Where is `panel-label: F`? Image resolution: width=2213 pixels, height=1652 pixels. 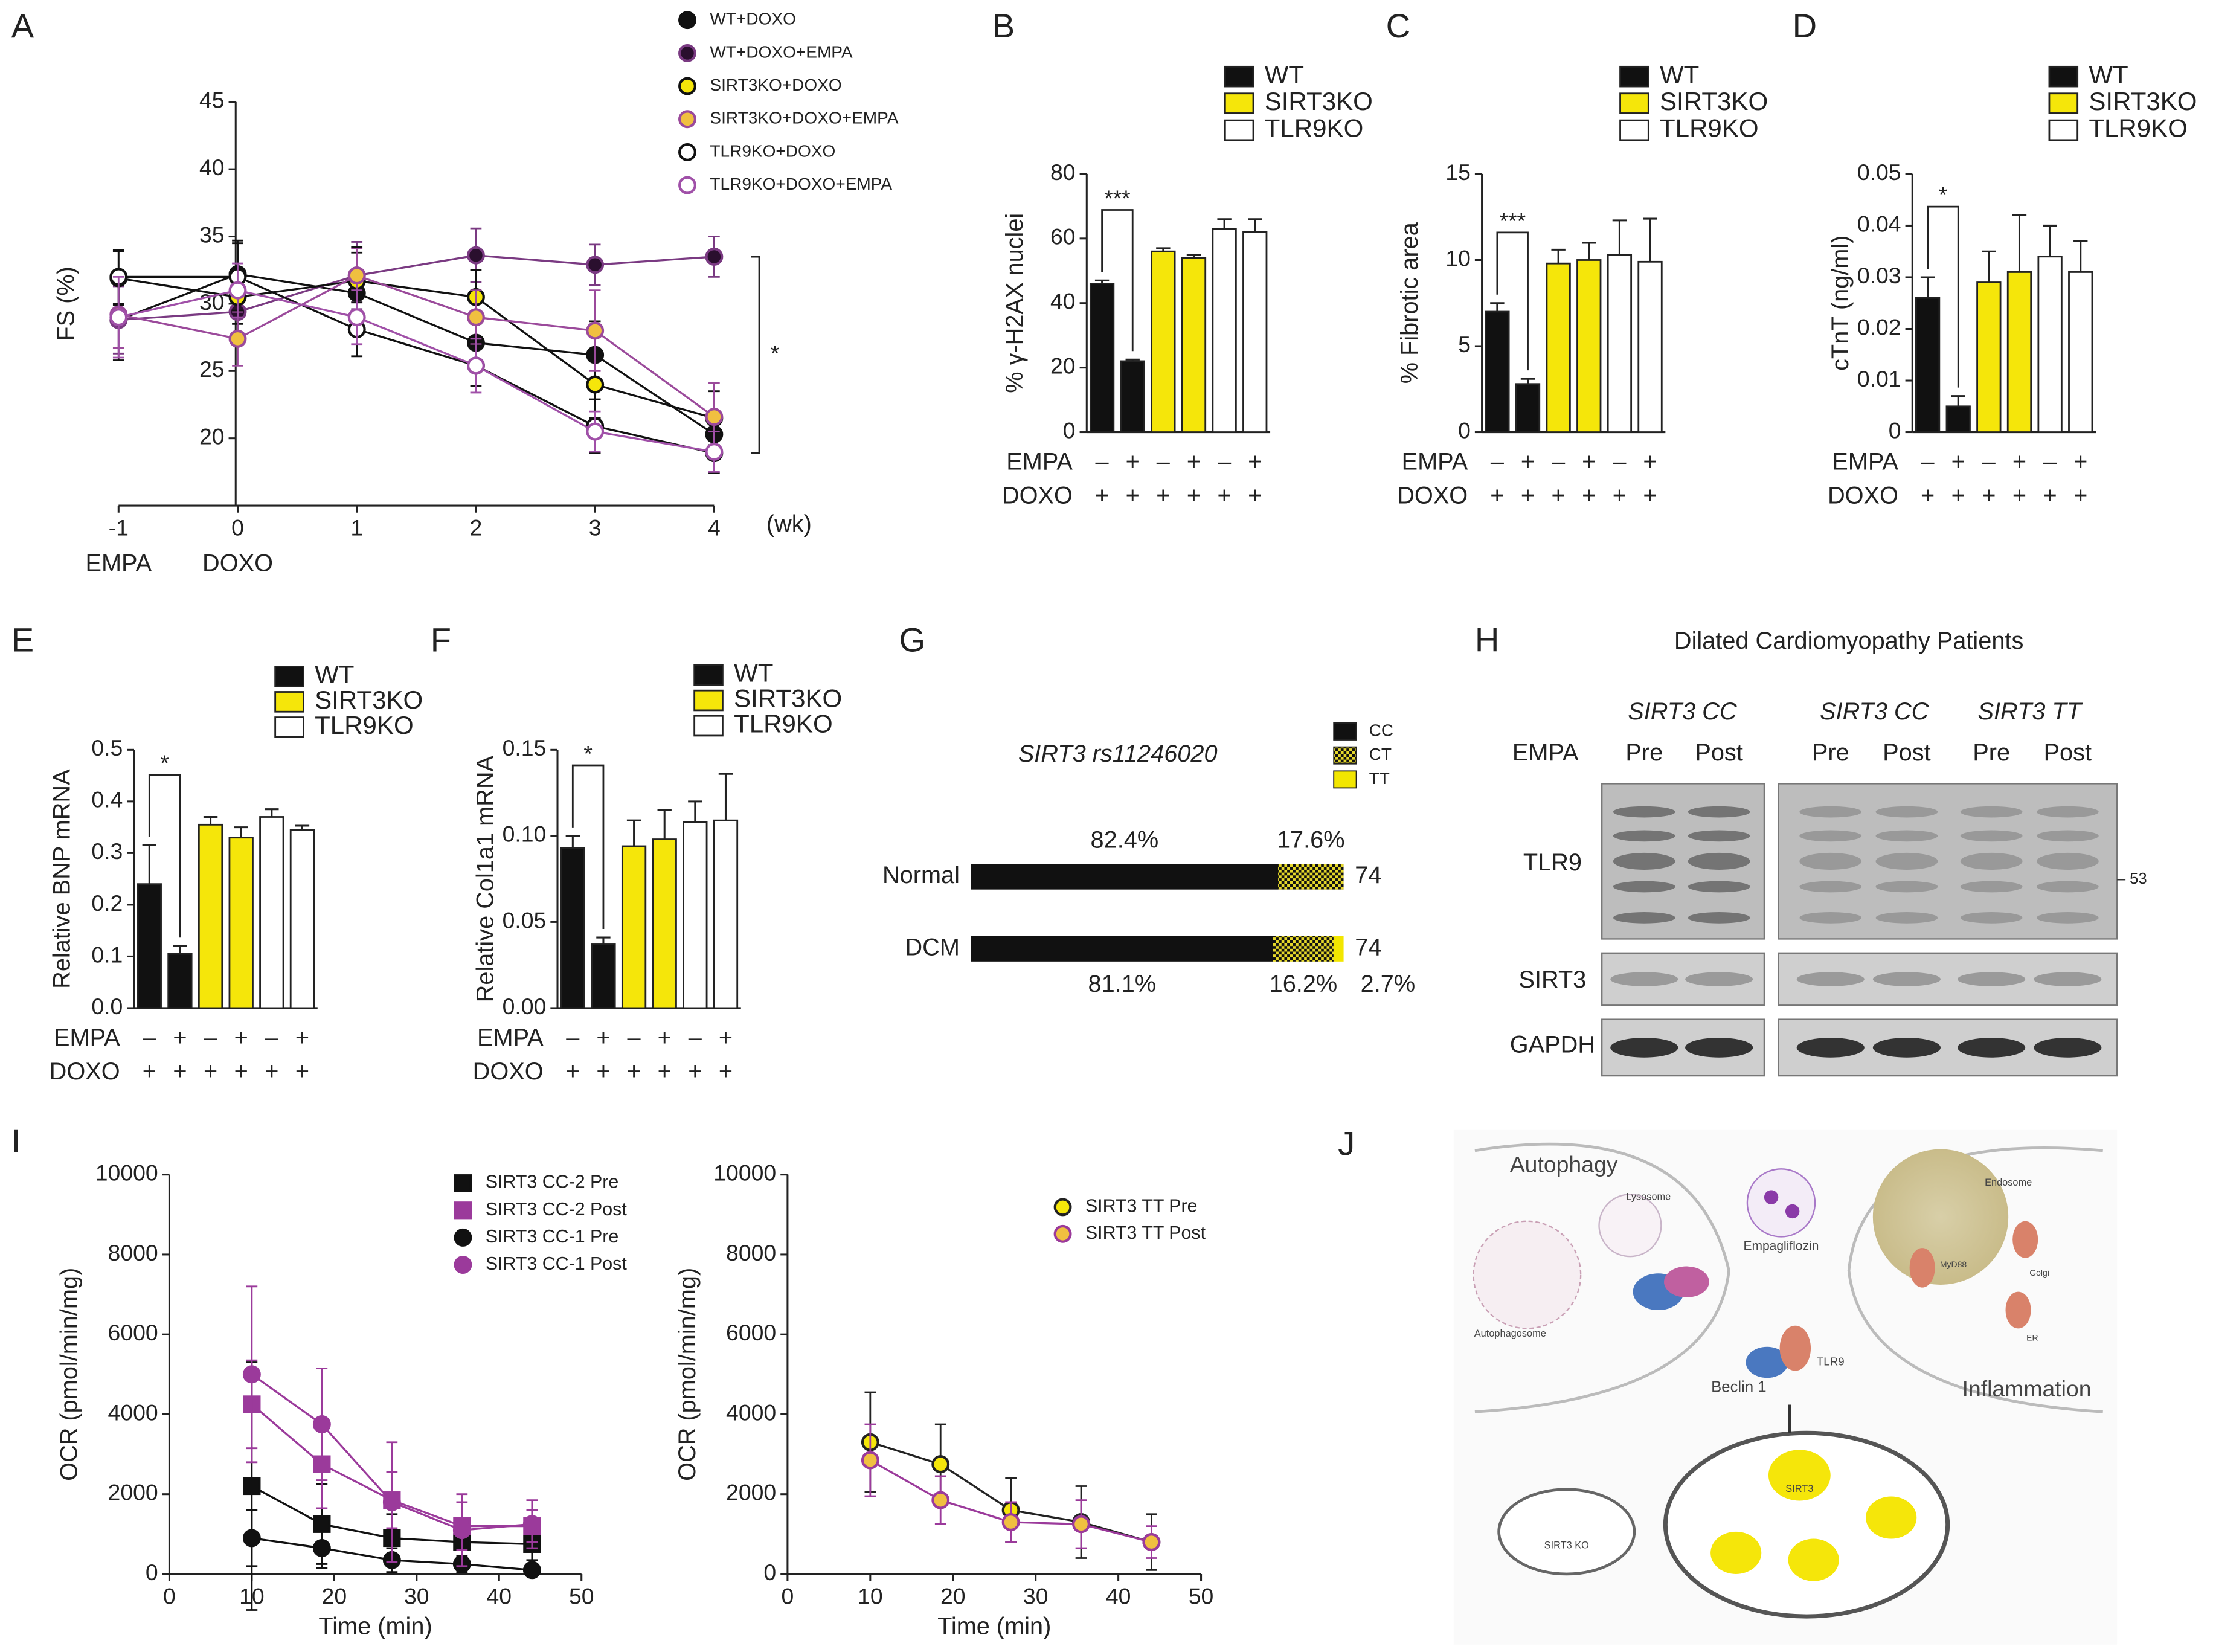
panel-label: F is located at coordinates (441, 640).